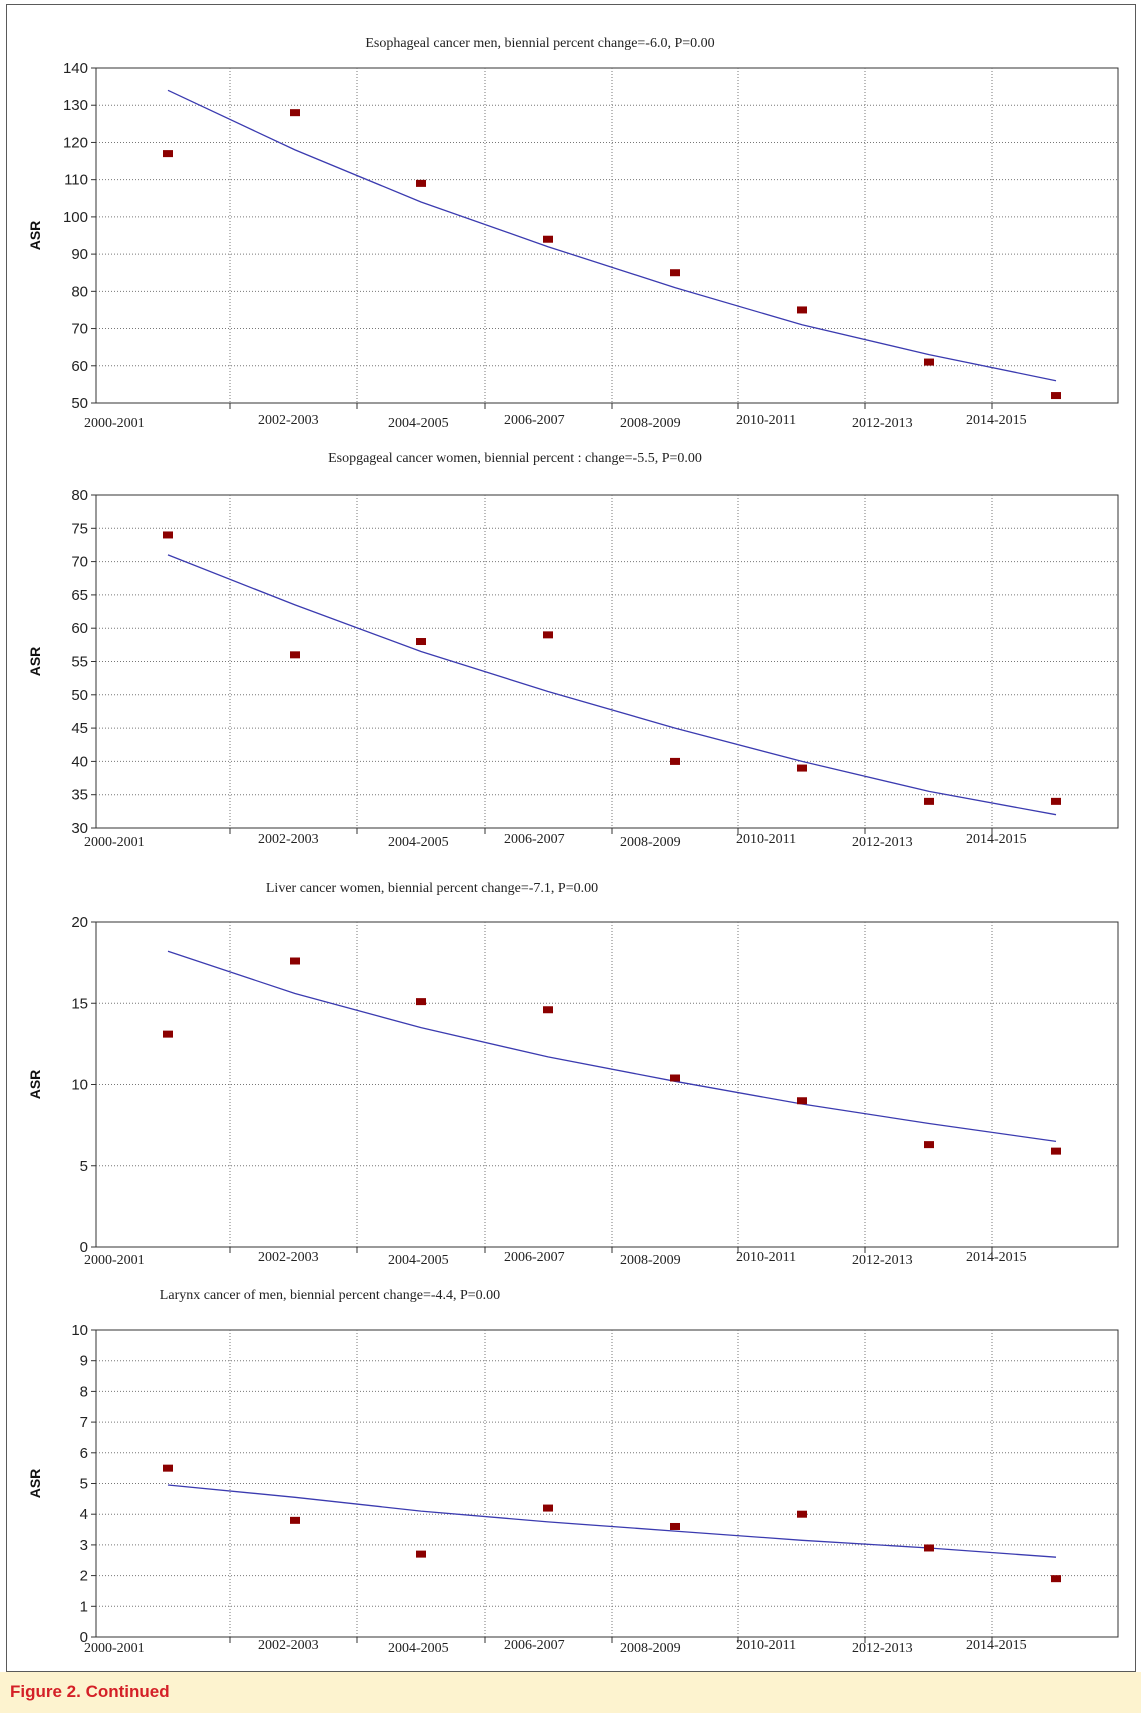  I want to click on y-tick-label: 3, so click(84, 1545).